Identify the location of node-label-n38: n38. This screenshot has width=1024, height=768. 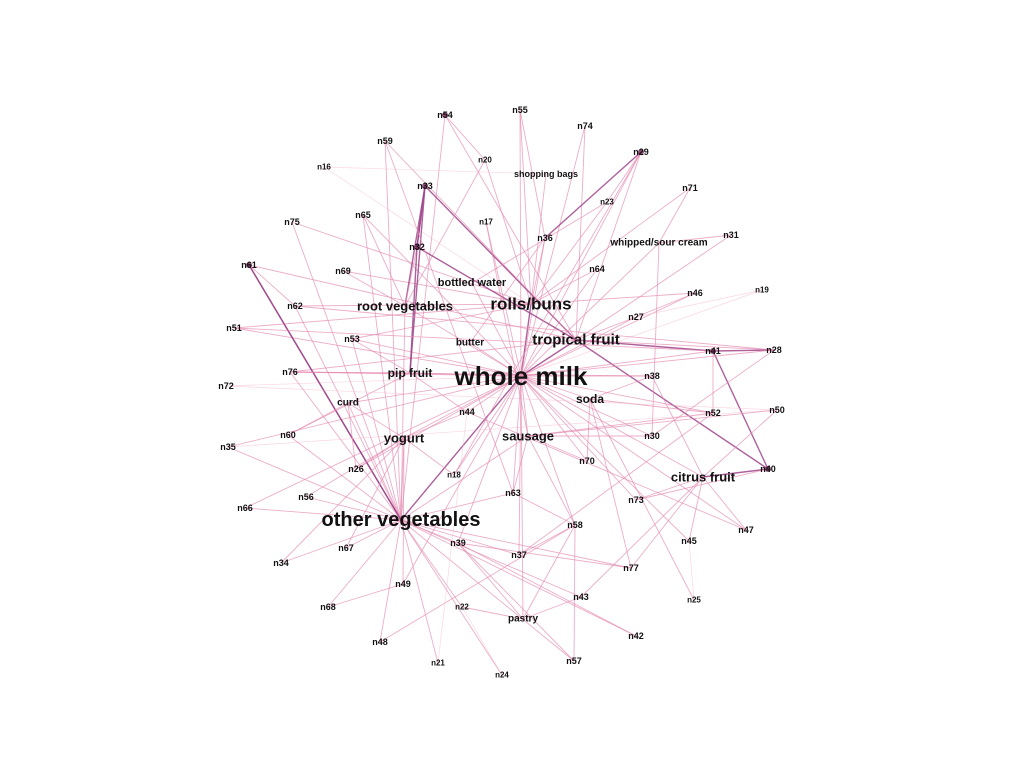
(652, 376).